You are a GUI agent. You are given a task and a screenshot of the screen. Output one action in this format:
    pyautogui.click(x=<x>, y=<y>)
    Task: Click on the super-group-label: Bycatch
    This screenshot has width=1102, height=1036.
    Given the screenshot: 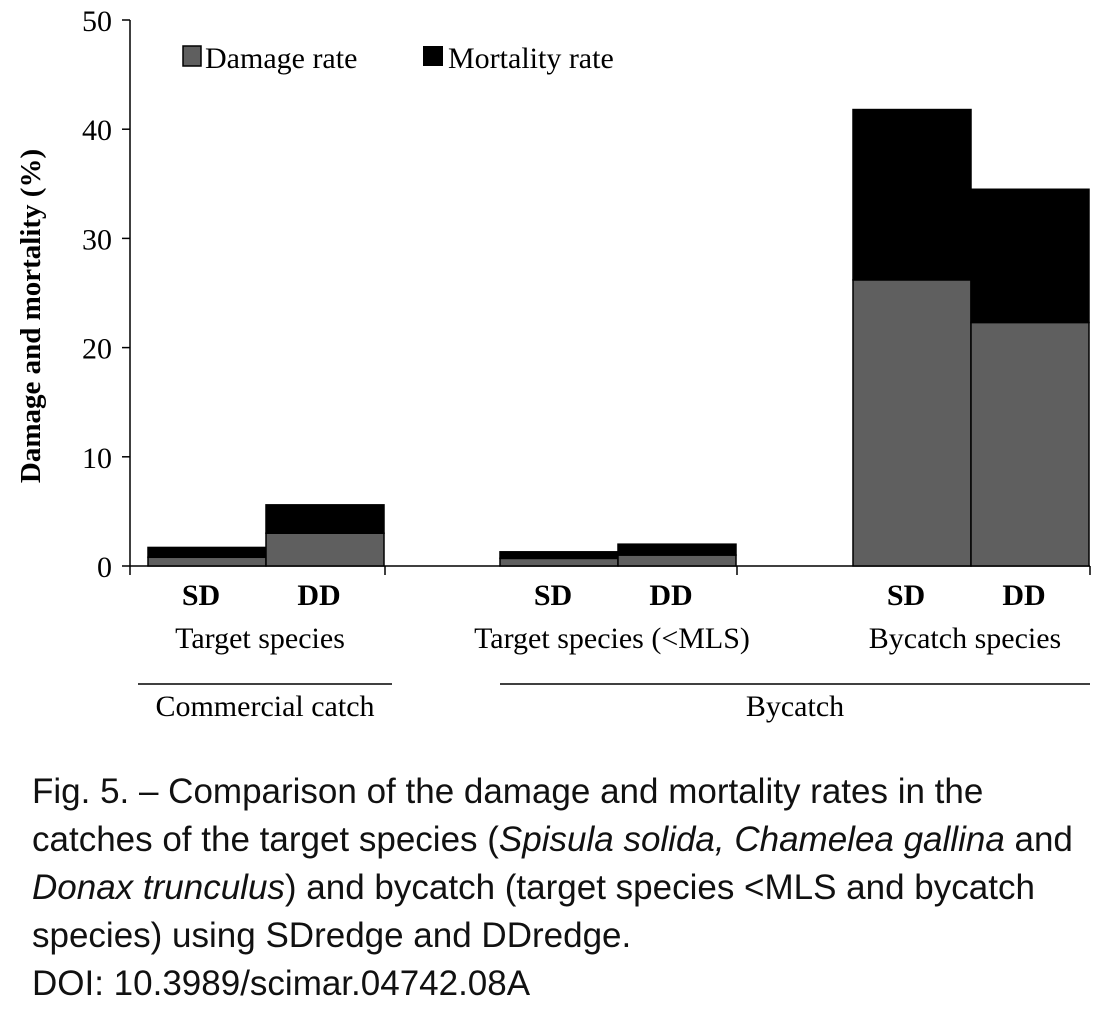 What is the action you would take?
    pyautogui.click(x=795, y=706)
    